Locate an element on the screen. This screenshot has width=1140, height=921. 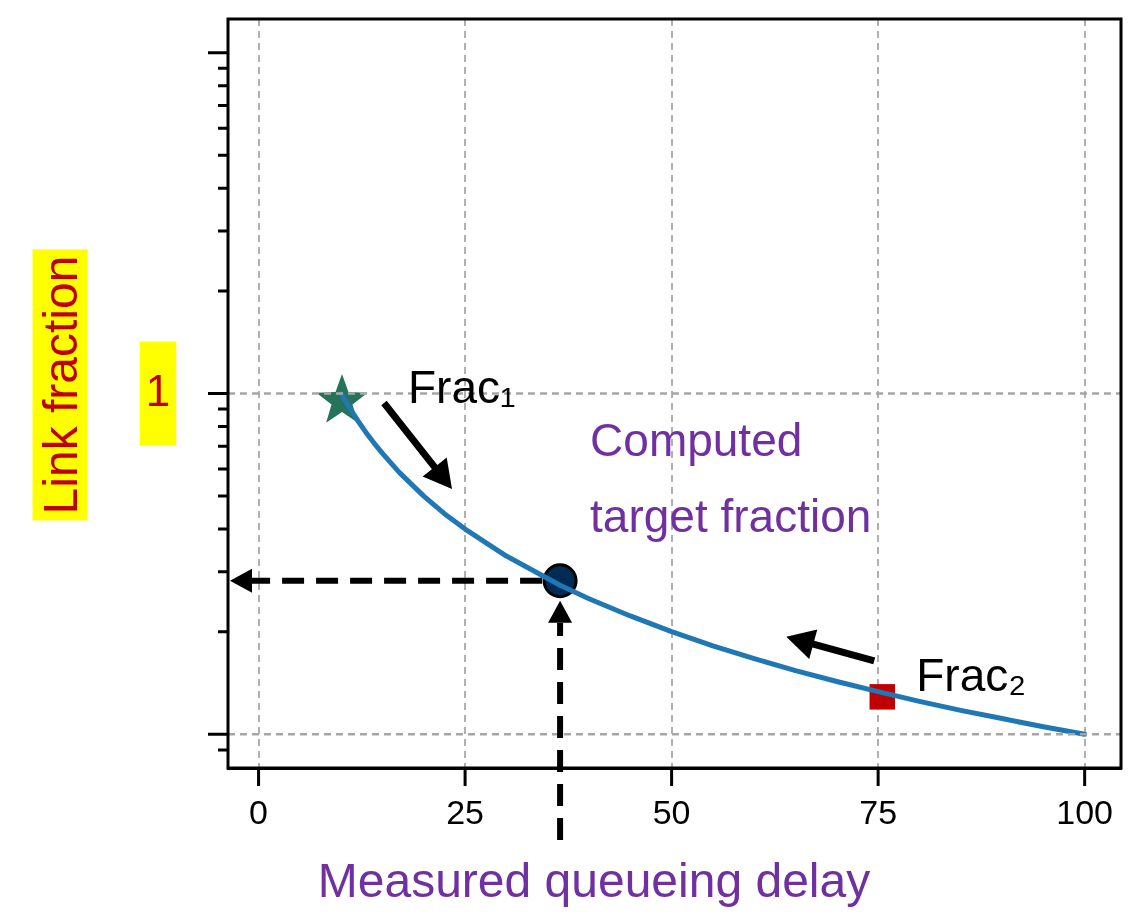
x-tick-label: 75 is located at coordinates (878, 811).